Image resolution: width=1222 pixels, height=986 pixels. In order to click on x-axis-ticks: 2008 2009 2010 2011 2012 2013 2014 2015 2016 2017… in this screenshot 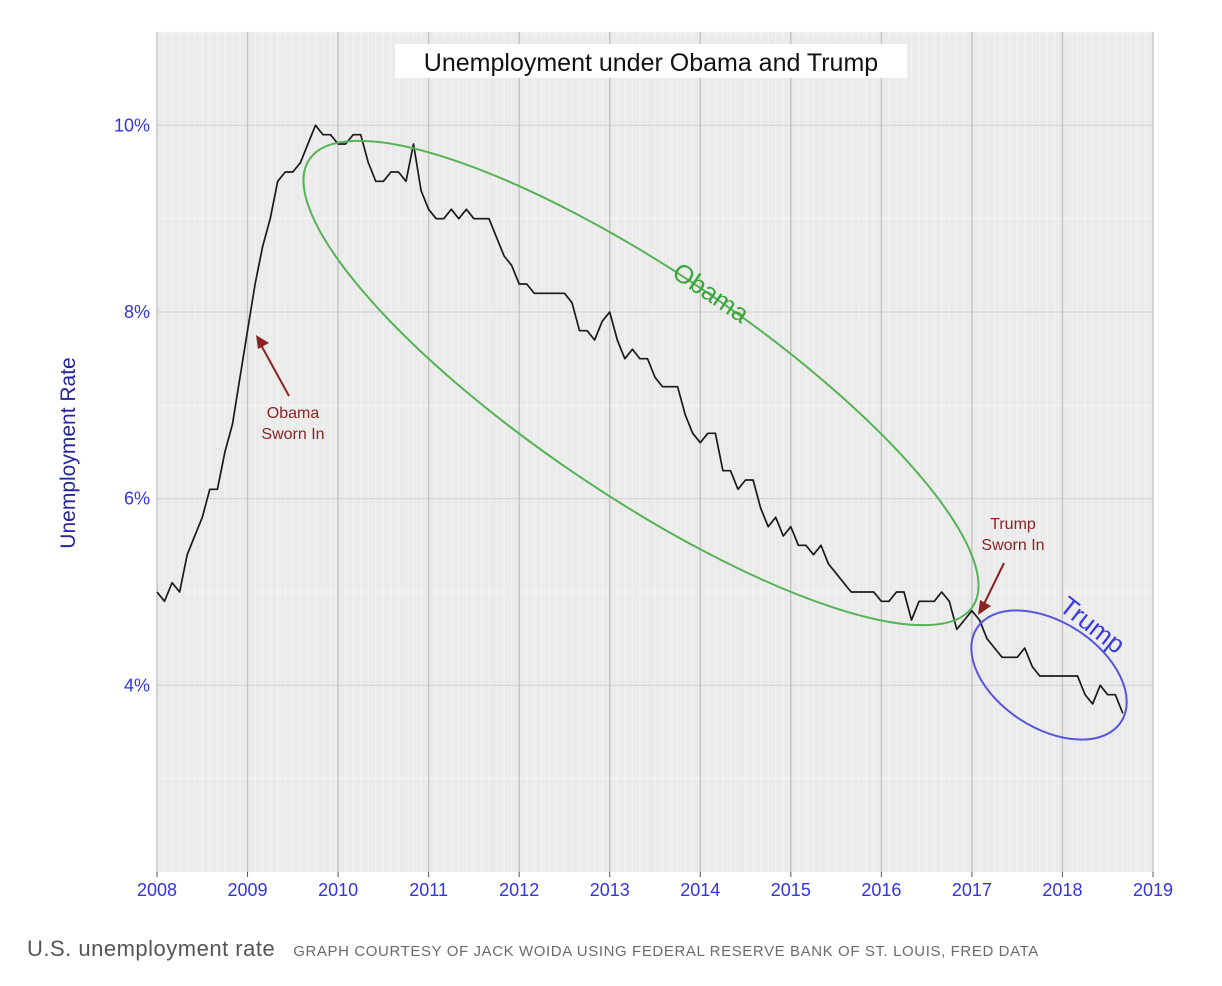, I will do `click(655, 886)`.